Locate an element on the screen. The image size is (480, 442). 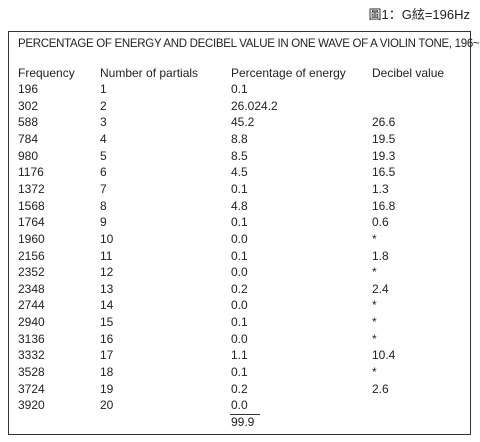
table-cell: 784 is located at coordinates (28, 138).